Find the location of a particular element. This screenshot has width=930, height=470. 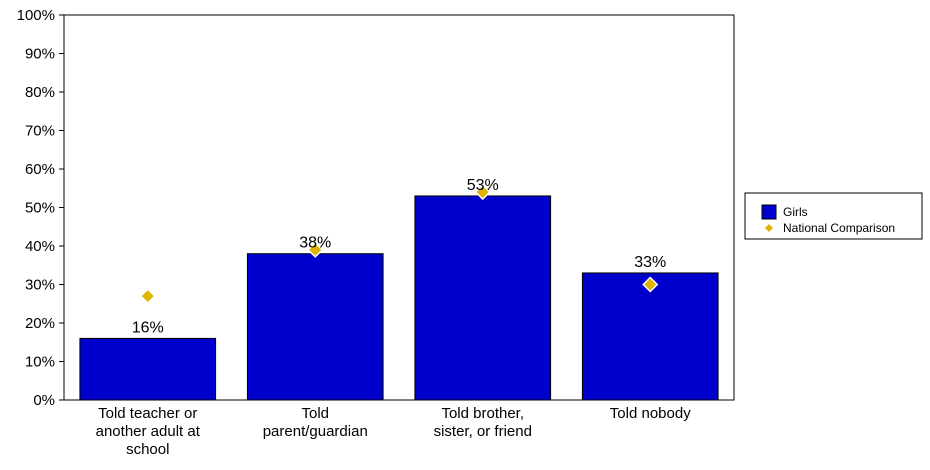

x-category-label: Told teacher or another adult at school is located at coordinates (148, 431).